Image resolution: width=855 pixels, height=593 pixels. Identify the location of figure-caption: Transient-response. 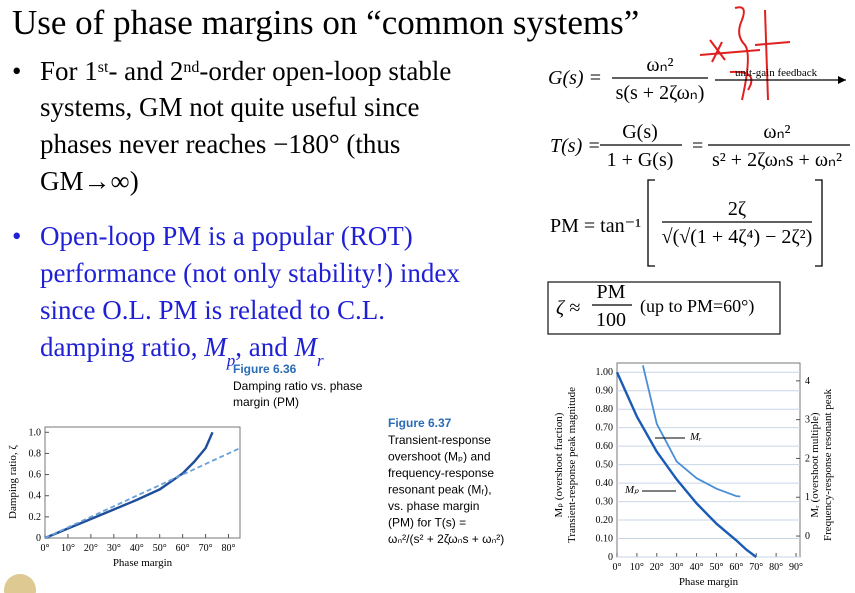
(439, 440).